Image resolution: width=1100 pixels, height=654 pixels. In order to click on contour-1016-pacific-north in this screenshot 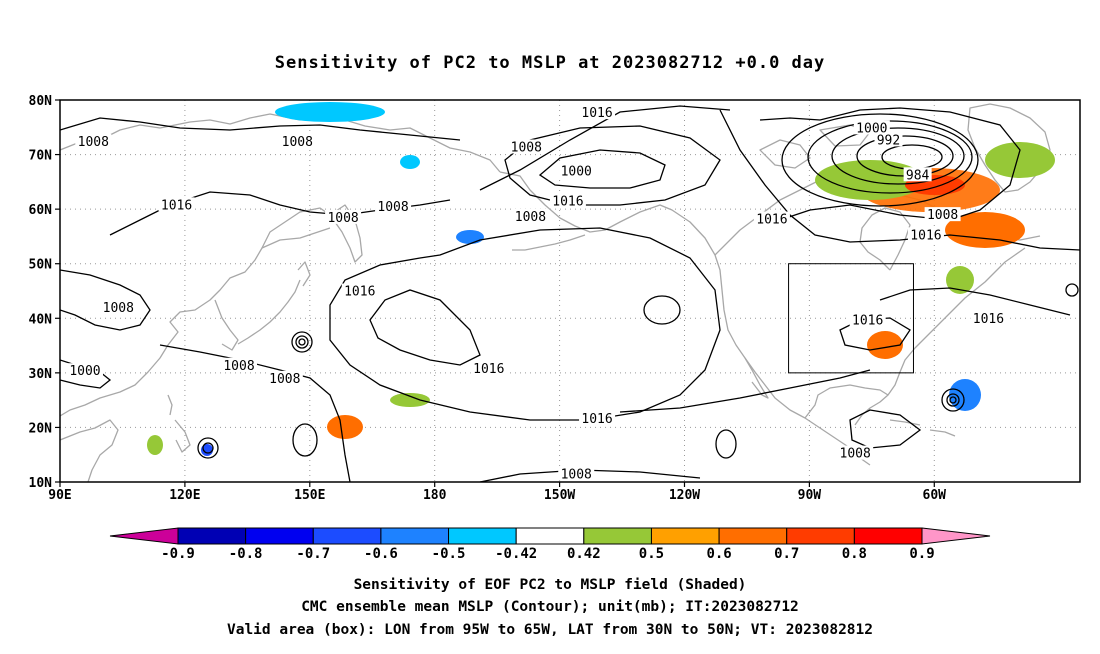, I will do `click(605, 148)`.